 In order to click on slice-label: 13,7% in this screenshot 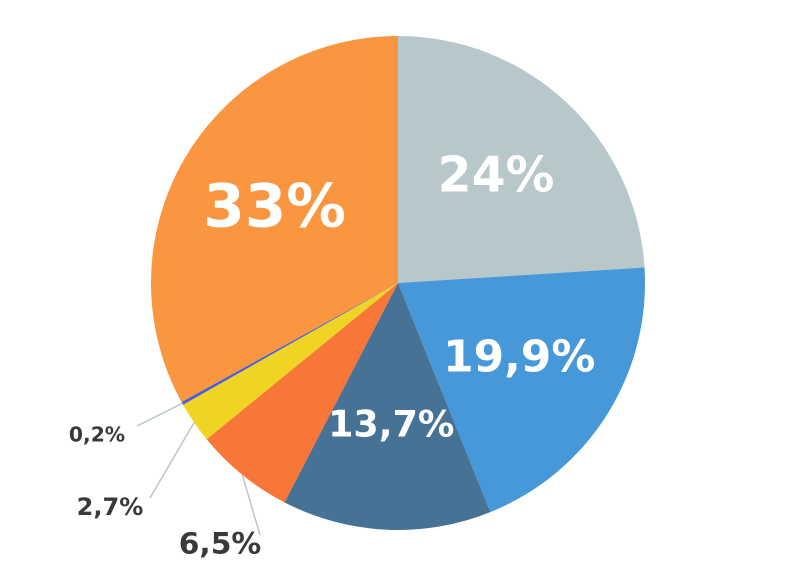, I will do `click(391, 424)`.